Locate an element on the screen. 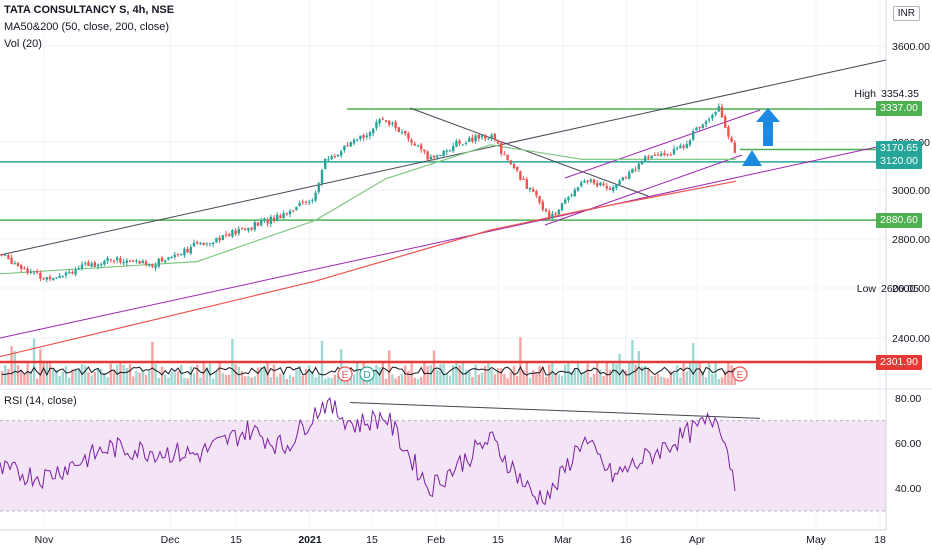 This screenshot has width=932, height=550. channel-lower is located at coordinates (643, 190).